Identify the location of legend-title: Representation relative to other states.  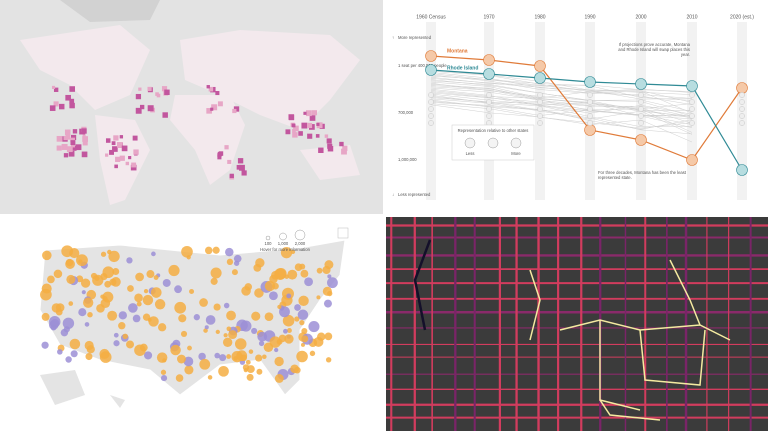
(493, 130).